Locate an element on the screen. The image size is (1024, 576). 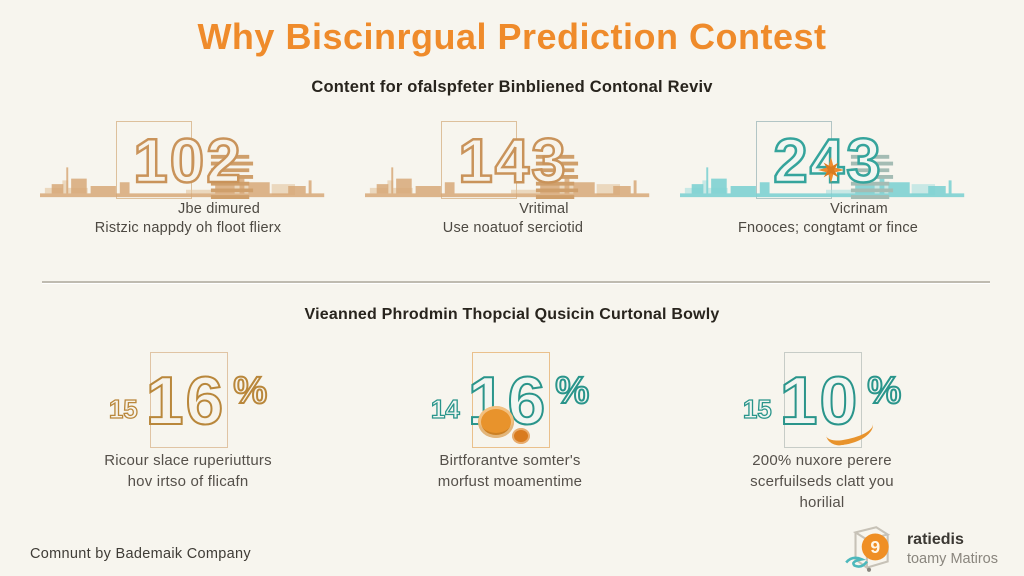
percent-figure: 15 10 % is located at coordinates (822, 401).